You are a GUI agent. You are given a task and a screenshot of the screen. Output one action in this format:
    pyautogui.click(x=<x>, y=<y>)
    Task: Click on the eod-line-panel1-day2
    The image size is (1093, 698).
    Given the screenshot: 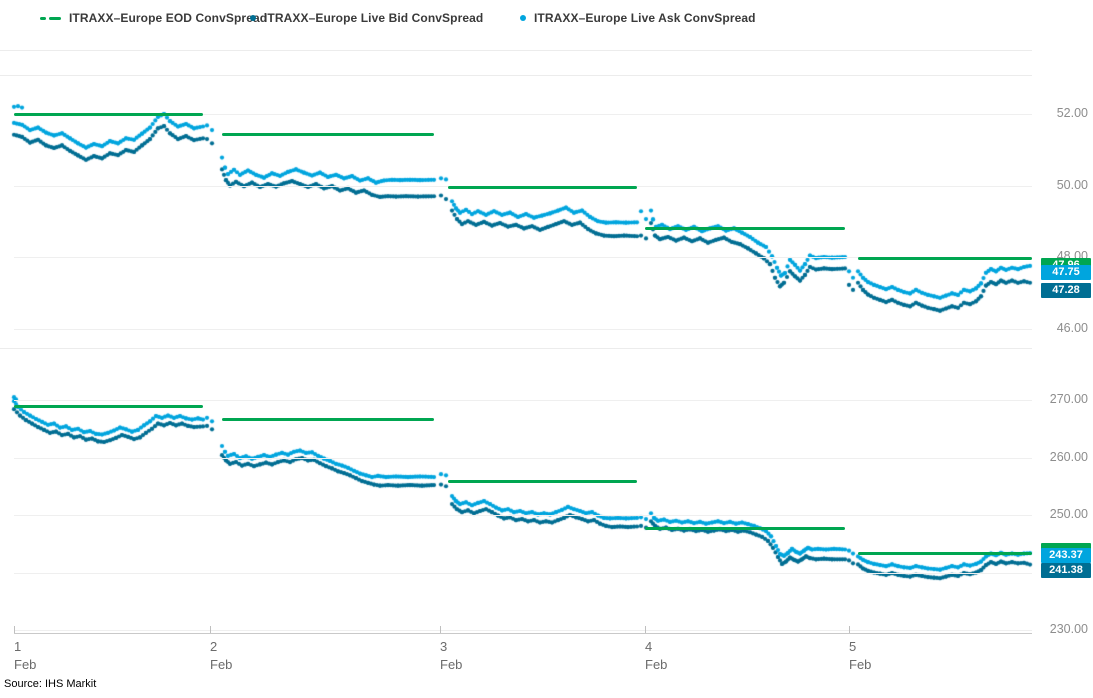 What is the action you would take?
    pyautogui.click(x=328, y=134)
    